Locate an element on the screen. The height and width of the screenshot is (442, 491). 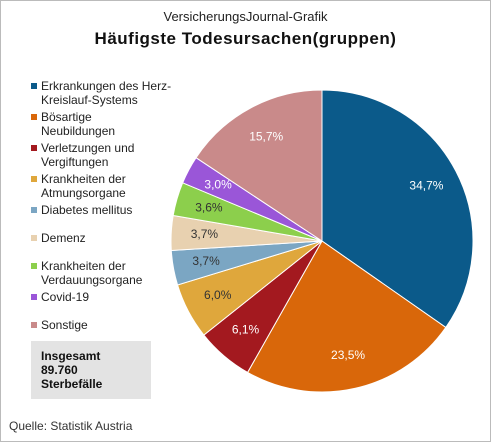
source: Quelle: Statistik Austria is located at coordinates (71, 426).